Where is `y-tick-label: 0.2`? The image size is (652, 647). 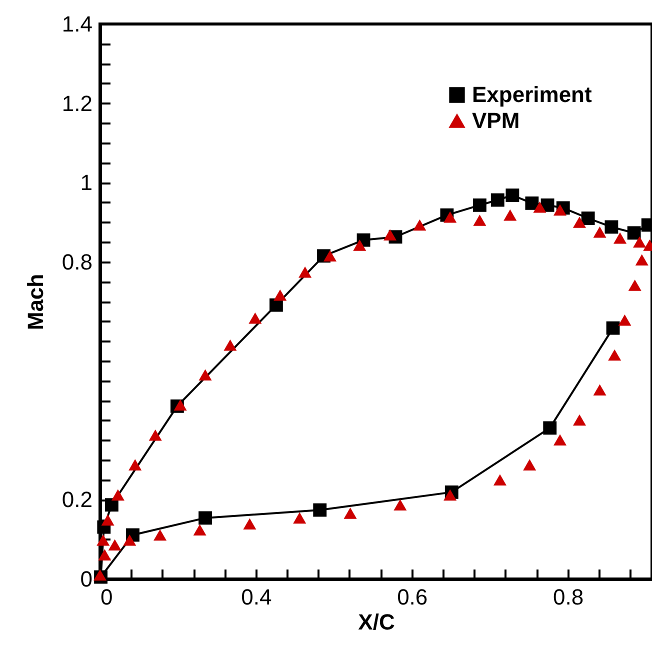 y-tick-label: 0.2 is located at coordinates (77, 499).